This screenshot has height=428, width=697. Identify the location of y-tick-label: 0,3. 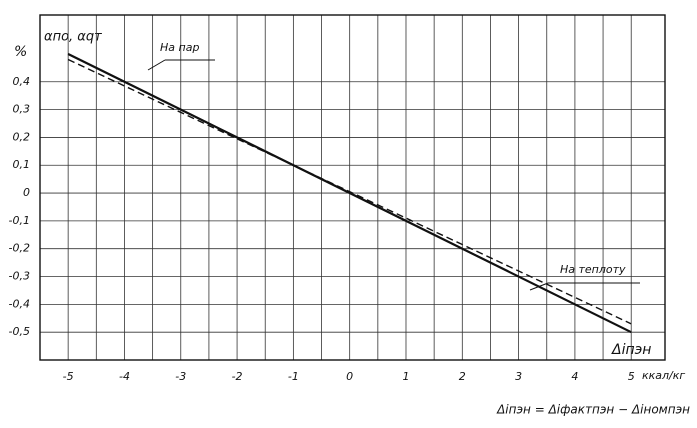
(22, 109).